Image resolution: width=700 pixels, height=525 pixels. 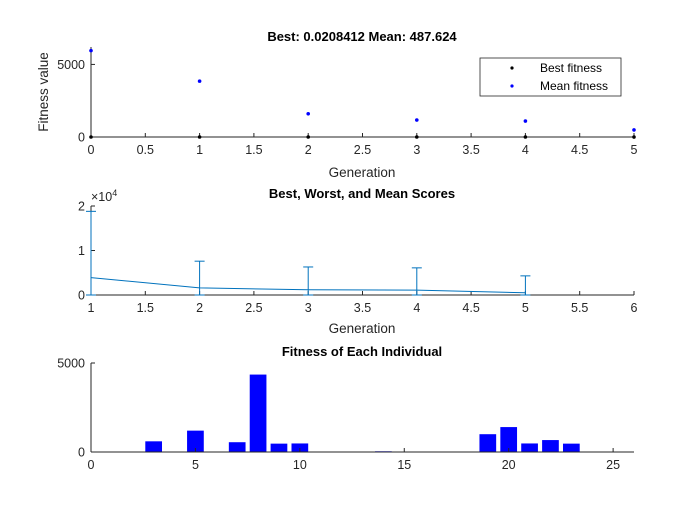 I want to click on chart1-legend: Best fitness Mean fitness, so click(x=550, y=77).